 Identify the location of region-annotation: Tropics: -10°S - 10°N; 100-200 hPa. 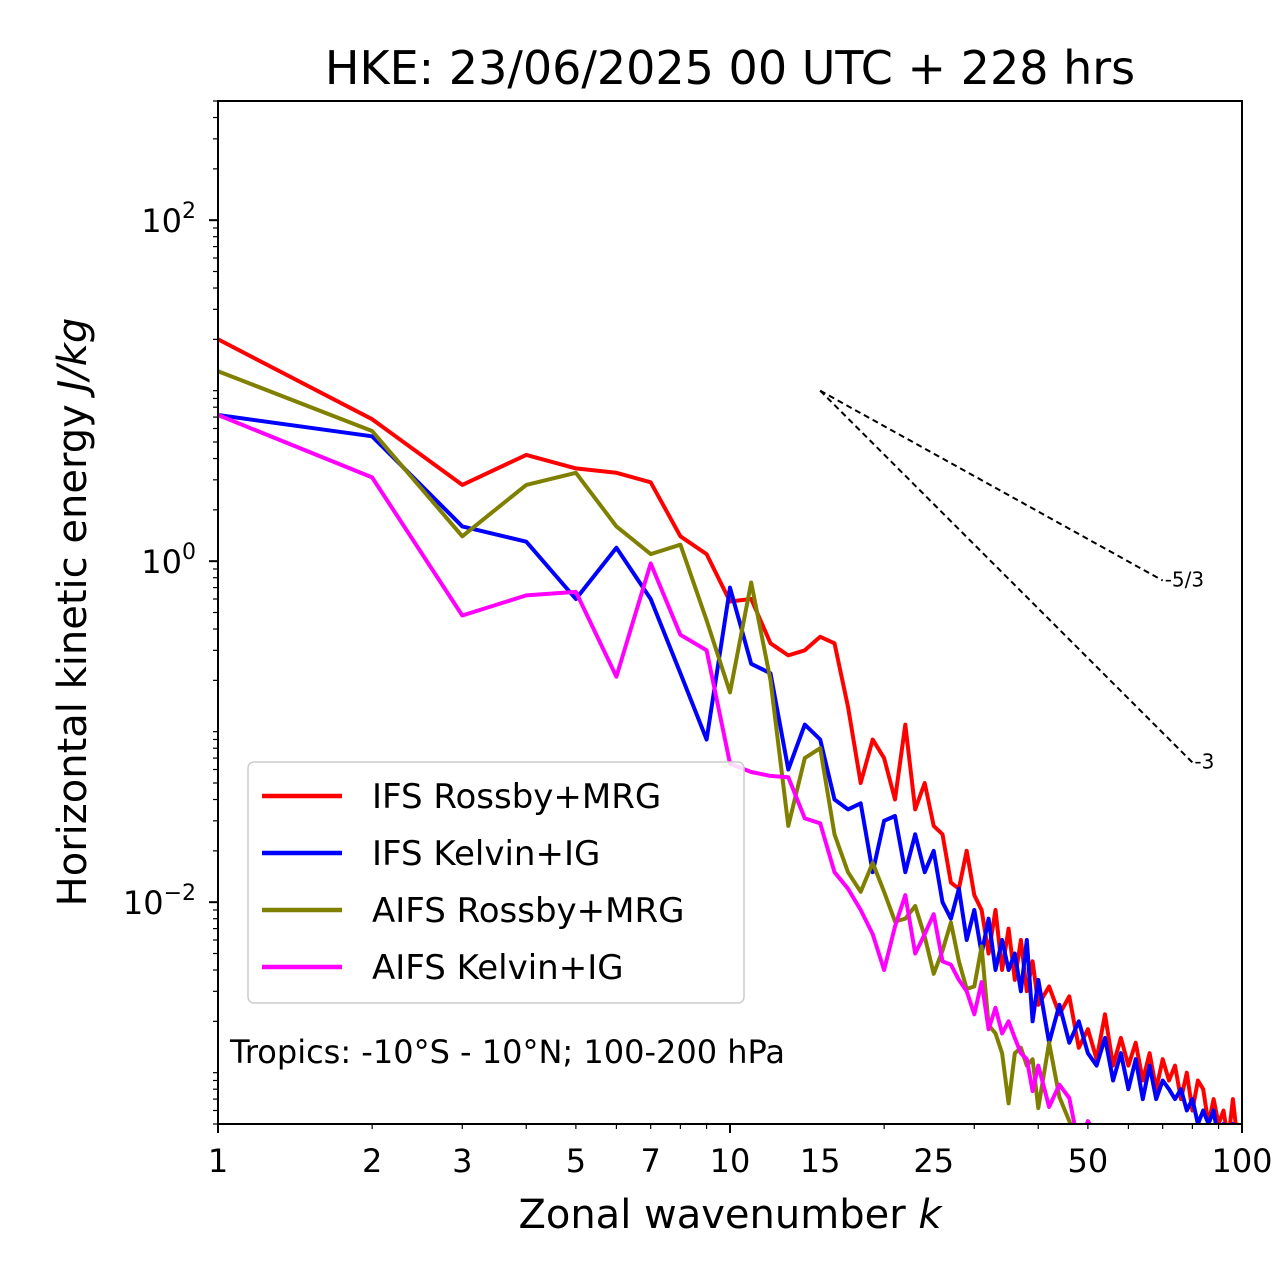
(507, 1052).